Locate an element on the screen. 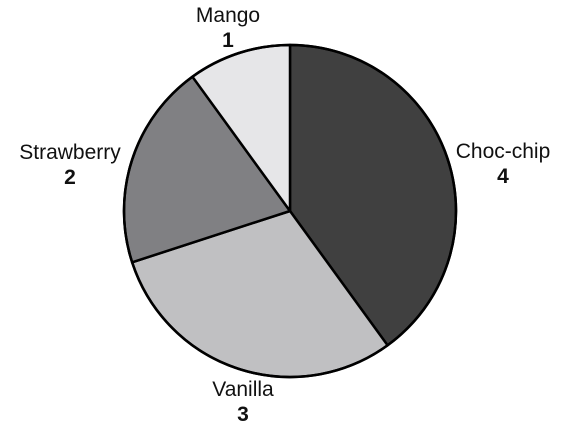  slice-label-vanilla: Vanilla is located at coordinates (243, 389).